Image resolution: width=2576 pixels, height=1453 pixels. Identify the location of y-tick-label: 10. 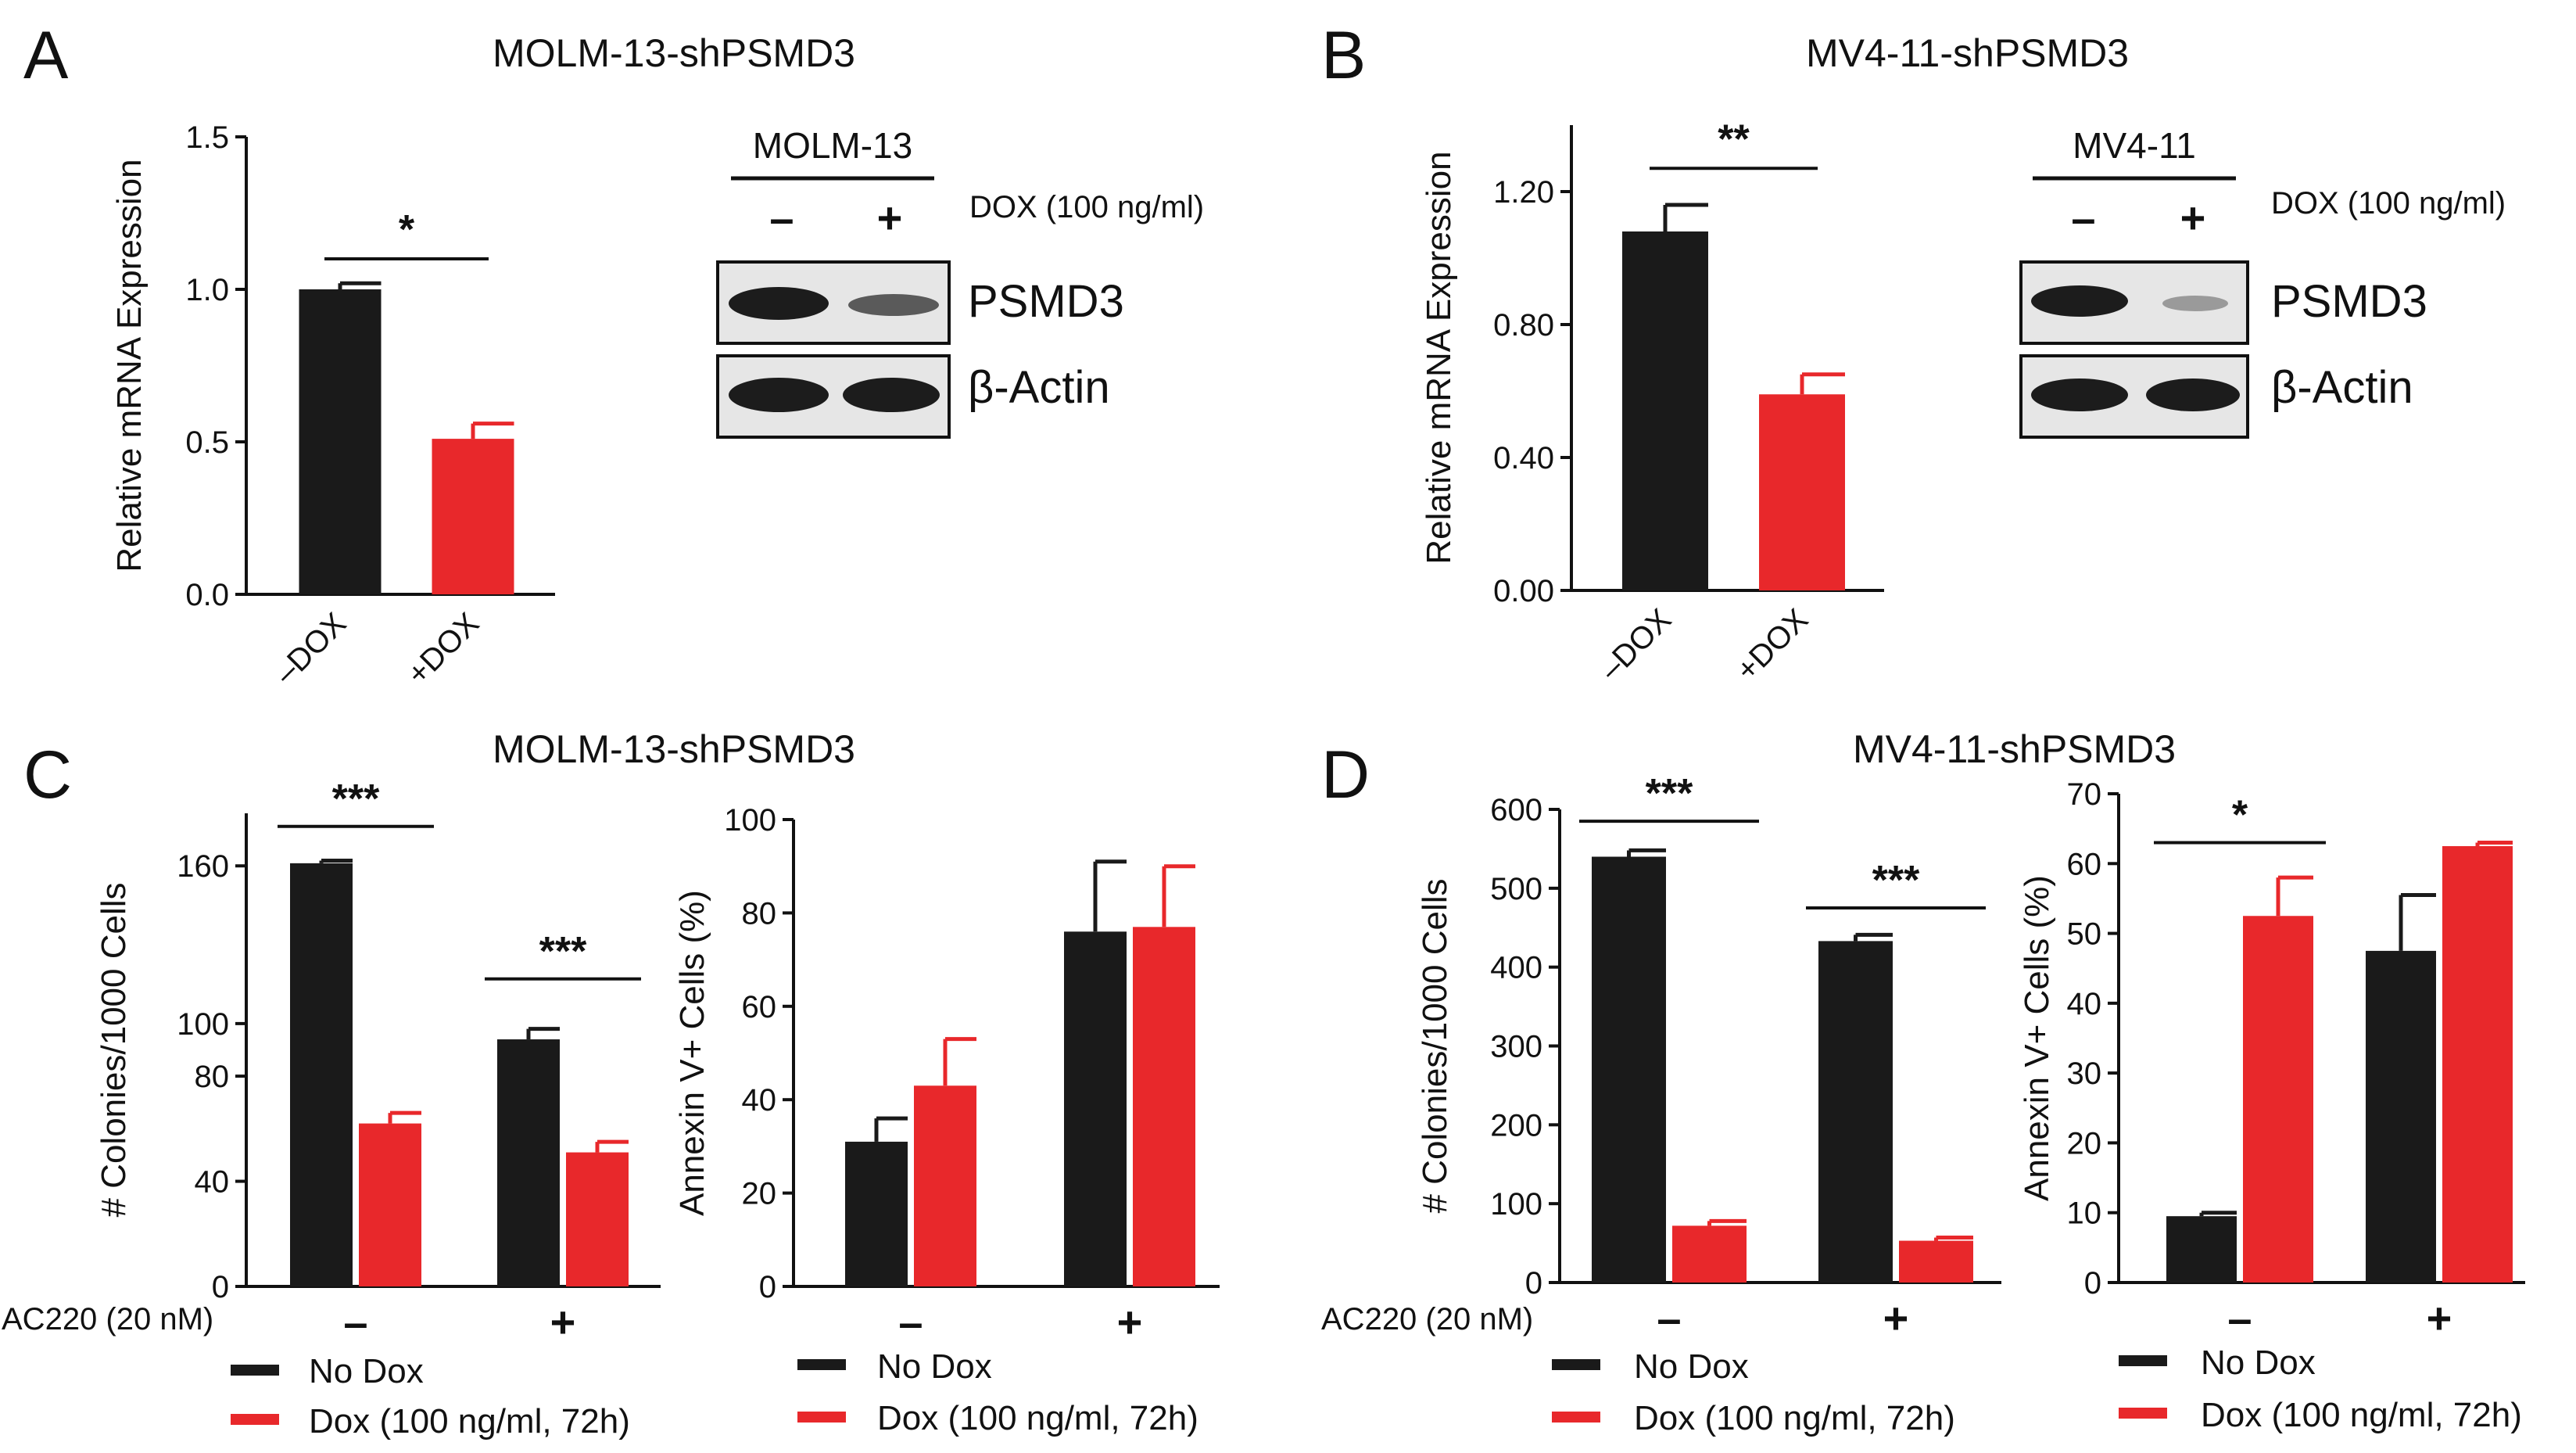
(2084, 1213).